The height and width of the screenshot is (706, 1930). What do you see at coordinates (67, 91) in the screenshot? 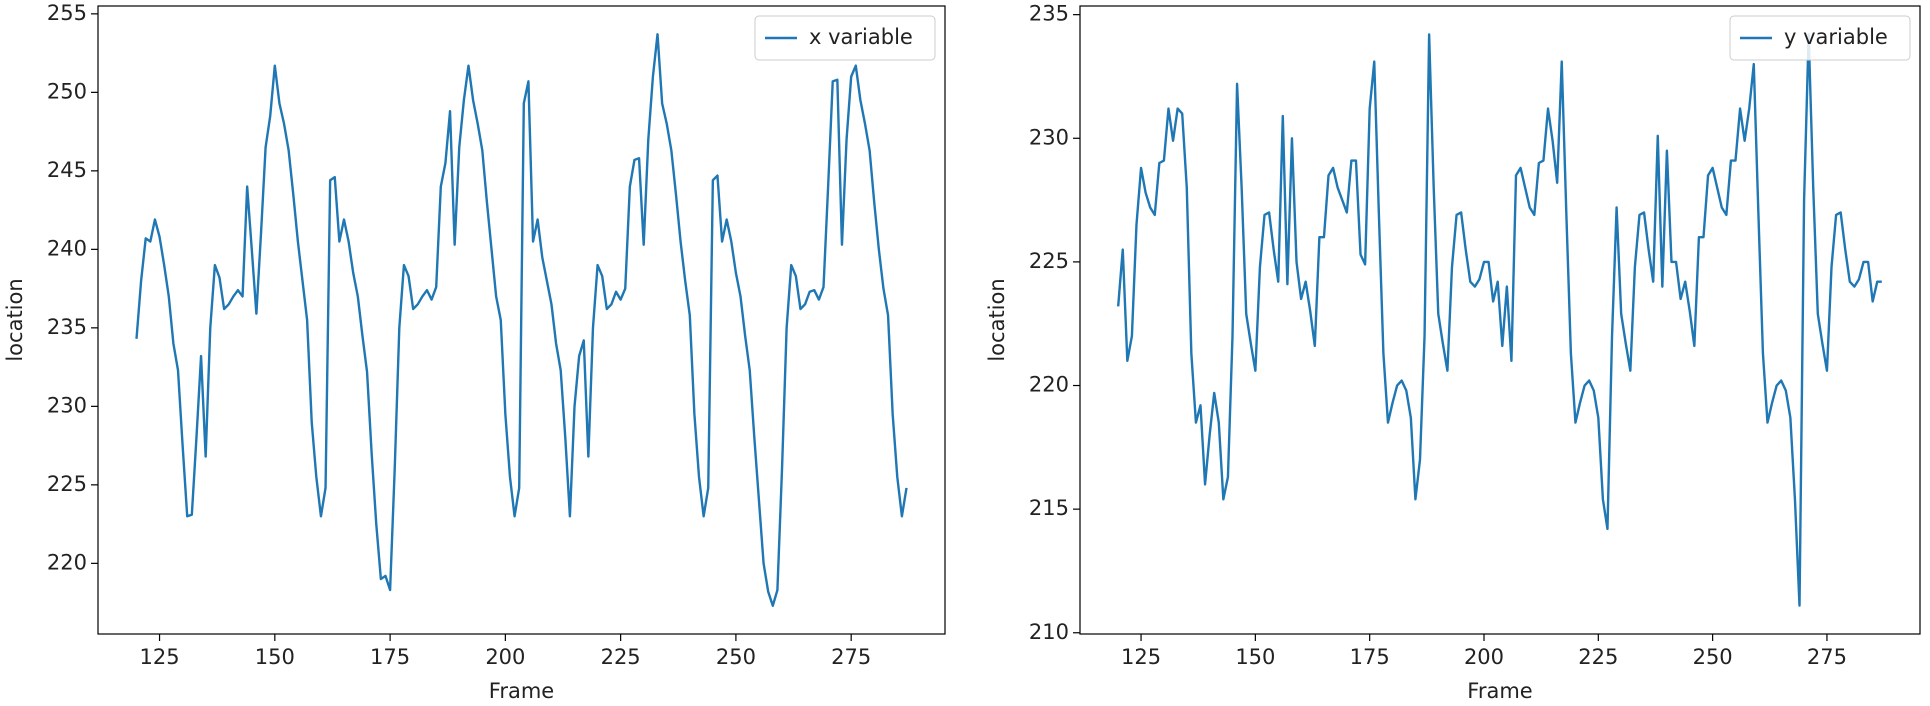
I see `y-tick-label: 250` at bounding box center [67, 91].